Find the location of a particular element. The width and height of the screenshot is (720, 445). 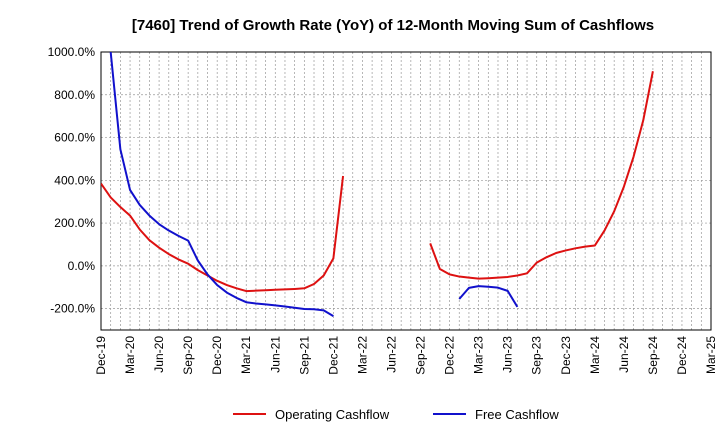

x-tick-label: Mar-21 is located at coordinates (246, 355).